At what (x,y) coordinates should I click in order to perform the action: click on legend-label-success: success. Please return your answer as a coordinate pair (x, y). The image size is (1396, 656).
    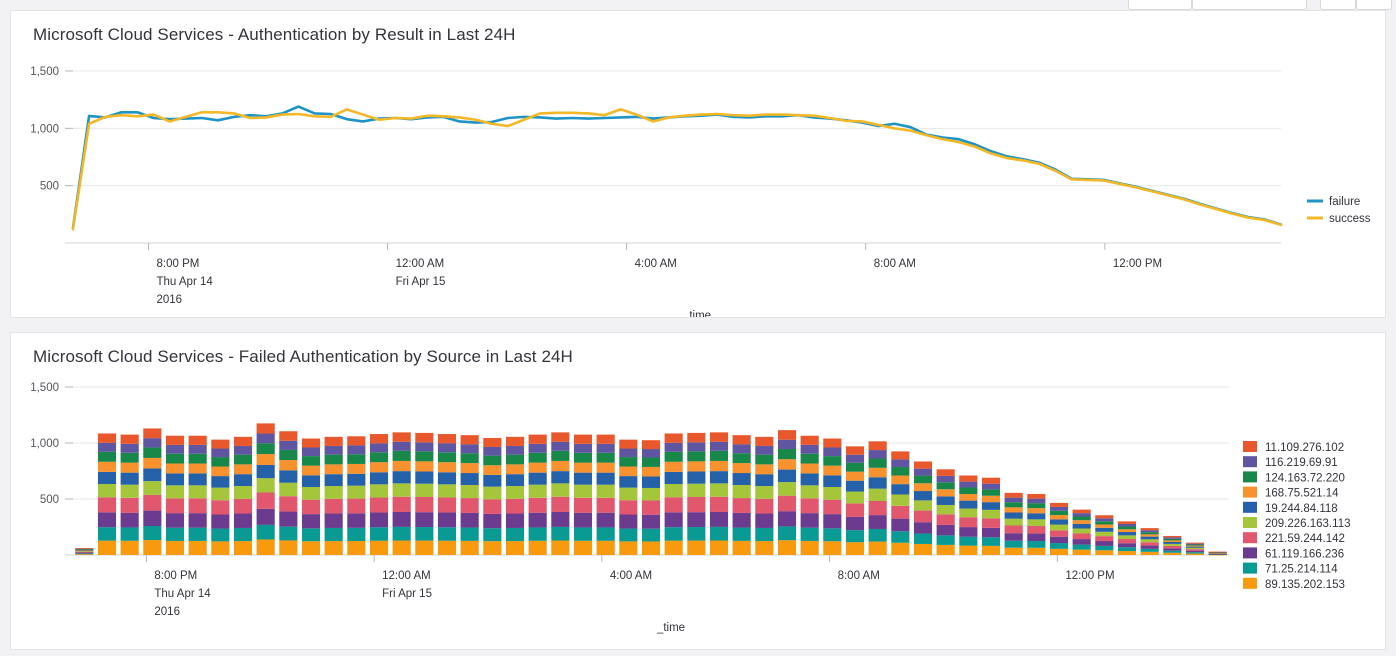
    Looking at the image, I should click on (1350, 219).